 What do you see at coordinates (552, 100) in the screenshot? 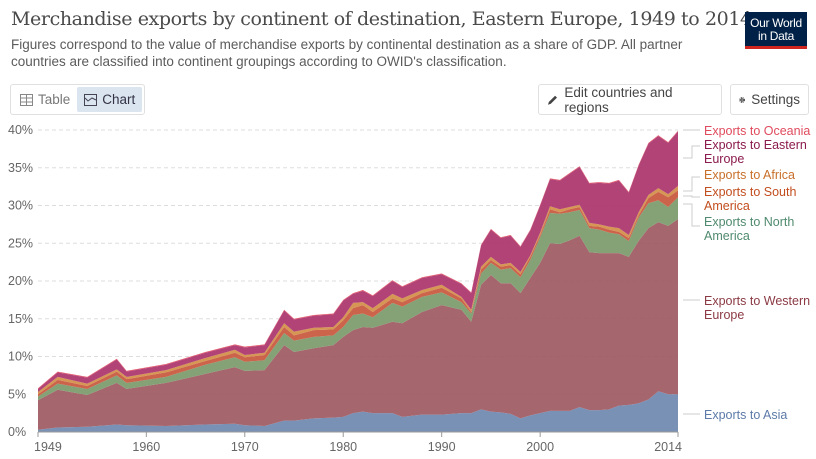
I see `pencil-icon` at bounding box center [552, 100].